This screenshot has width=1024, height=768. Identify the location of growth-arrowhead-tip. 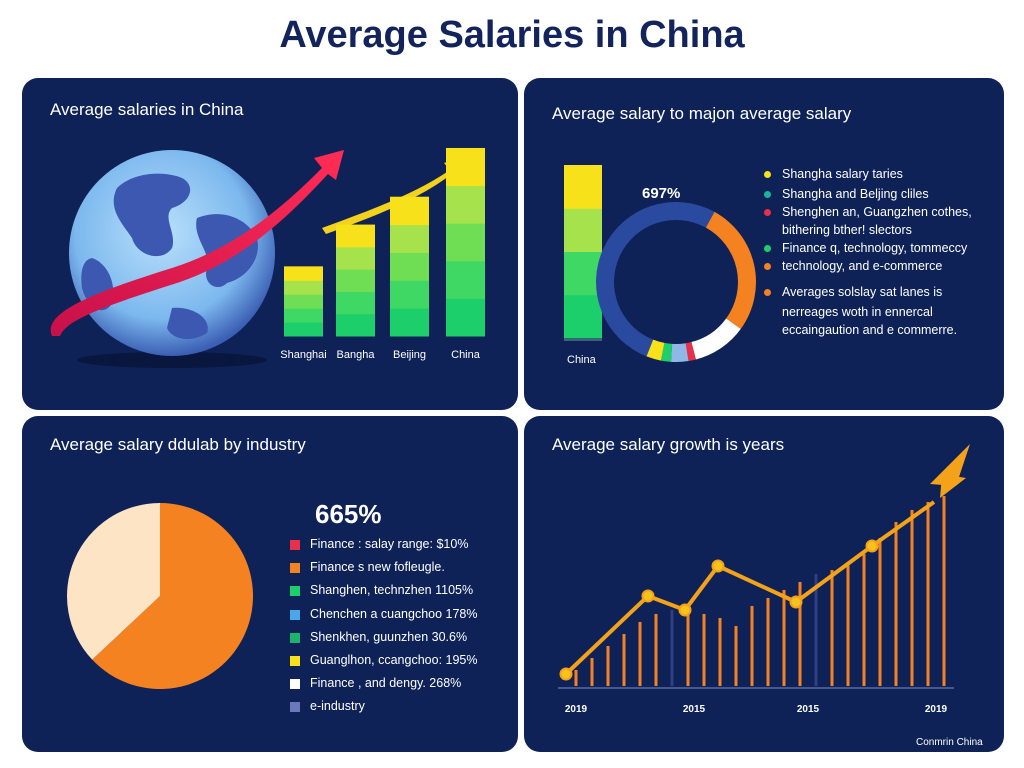
(950, 465).